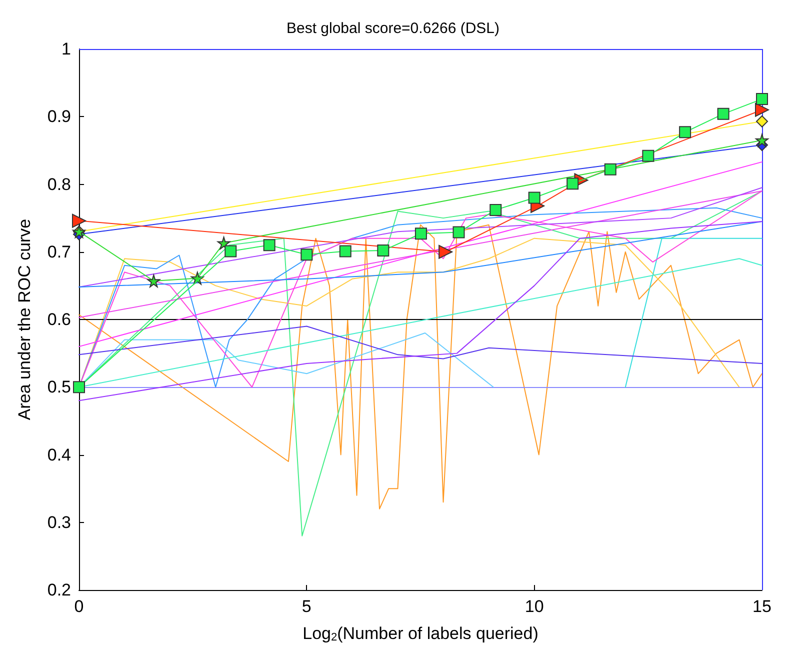 The height and width of the screenshot is (661, 787). Describe the element at coordinates (59, 522) in the screenshot. I see `y-tick-label: 0.3` at that location.